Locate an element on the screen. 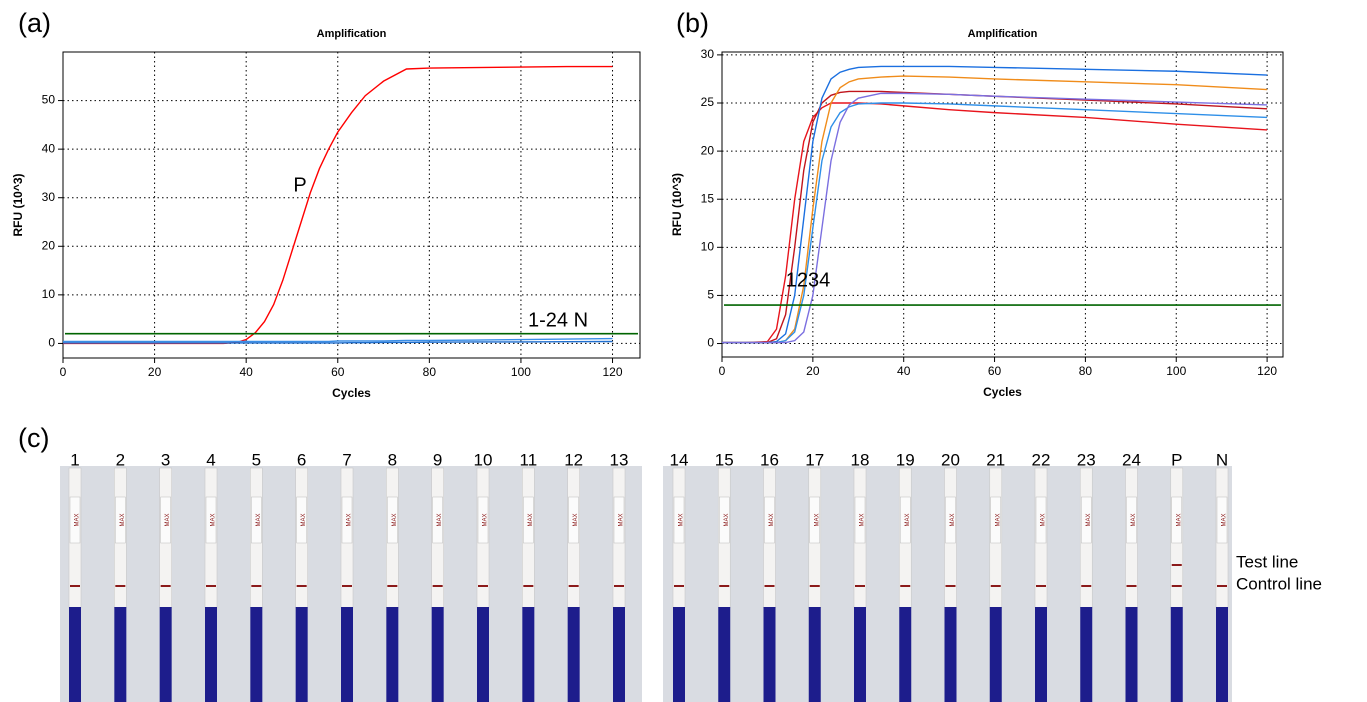 The width and height of the screenshot is (1367, 702). control-line-label: Control line is located at coordinates (1279, 583).